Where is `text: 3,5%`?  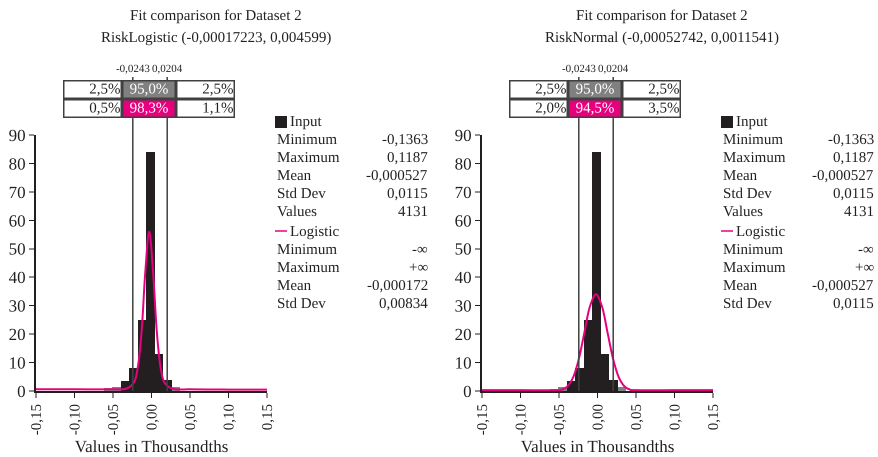 text: 3,5% is located at coordinates (664, 108).